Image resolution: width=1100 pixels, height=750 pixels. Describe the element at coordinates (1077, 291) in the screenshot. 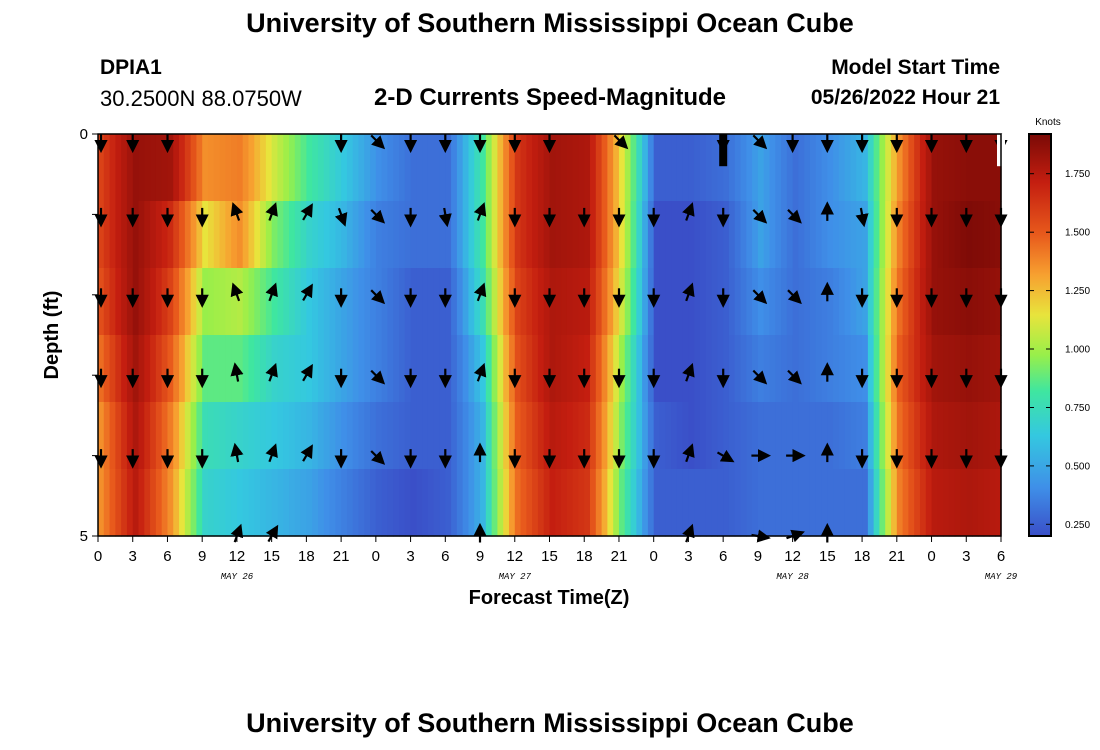

I see `colorbar-tick-label: 1.250` at that location.